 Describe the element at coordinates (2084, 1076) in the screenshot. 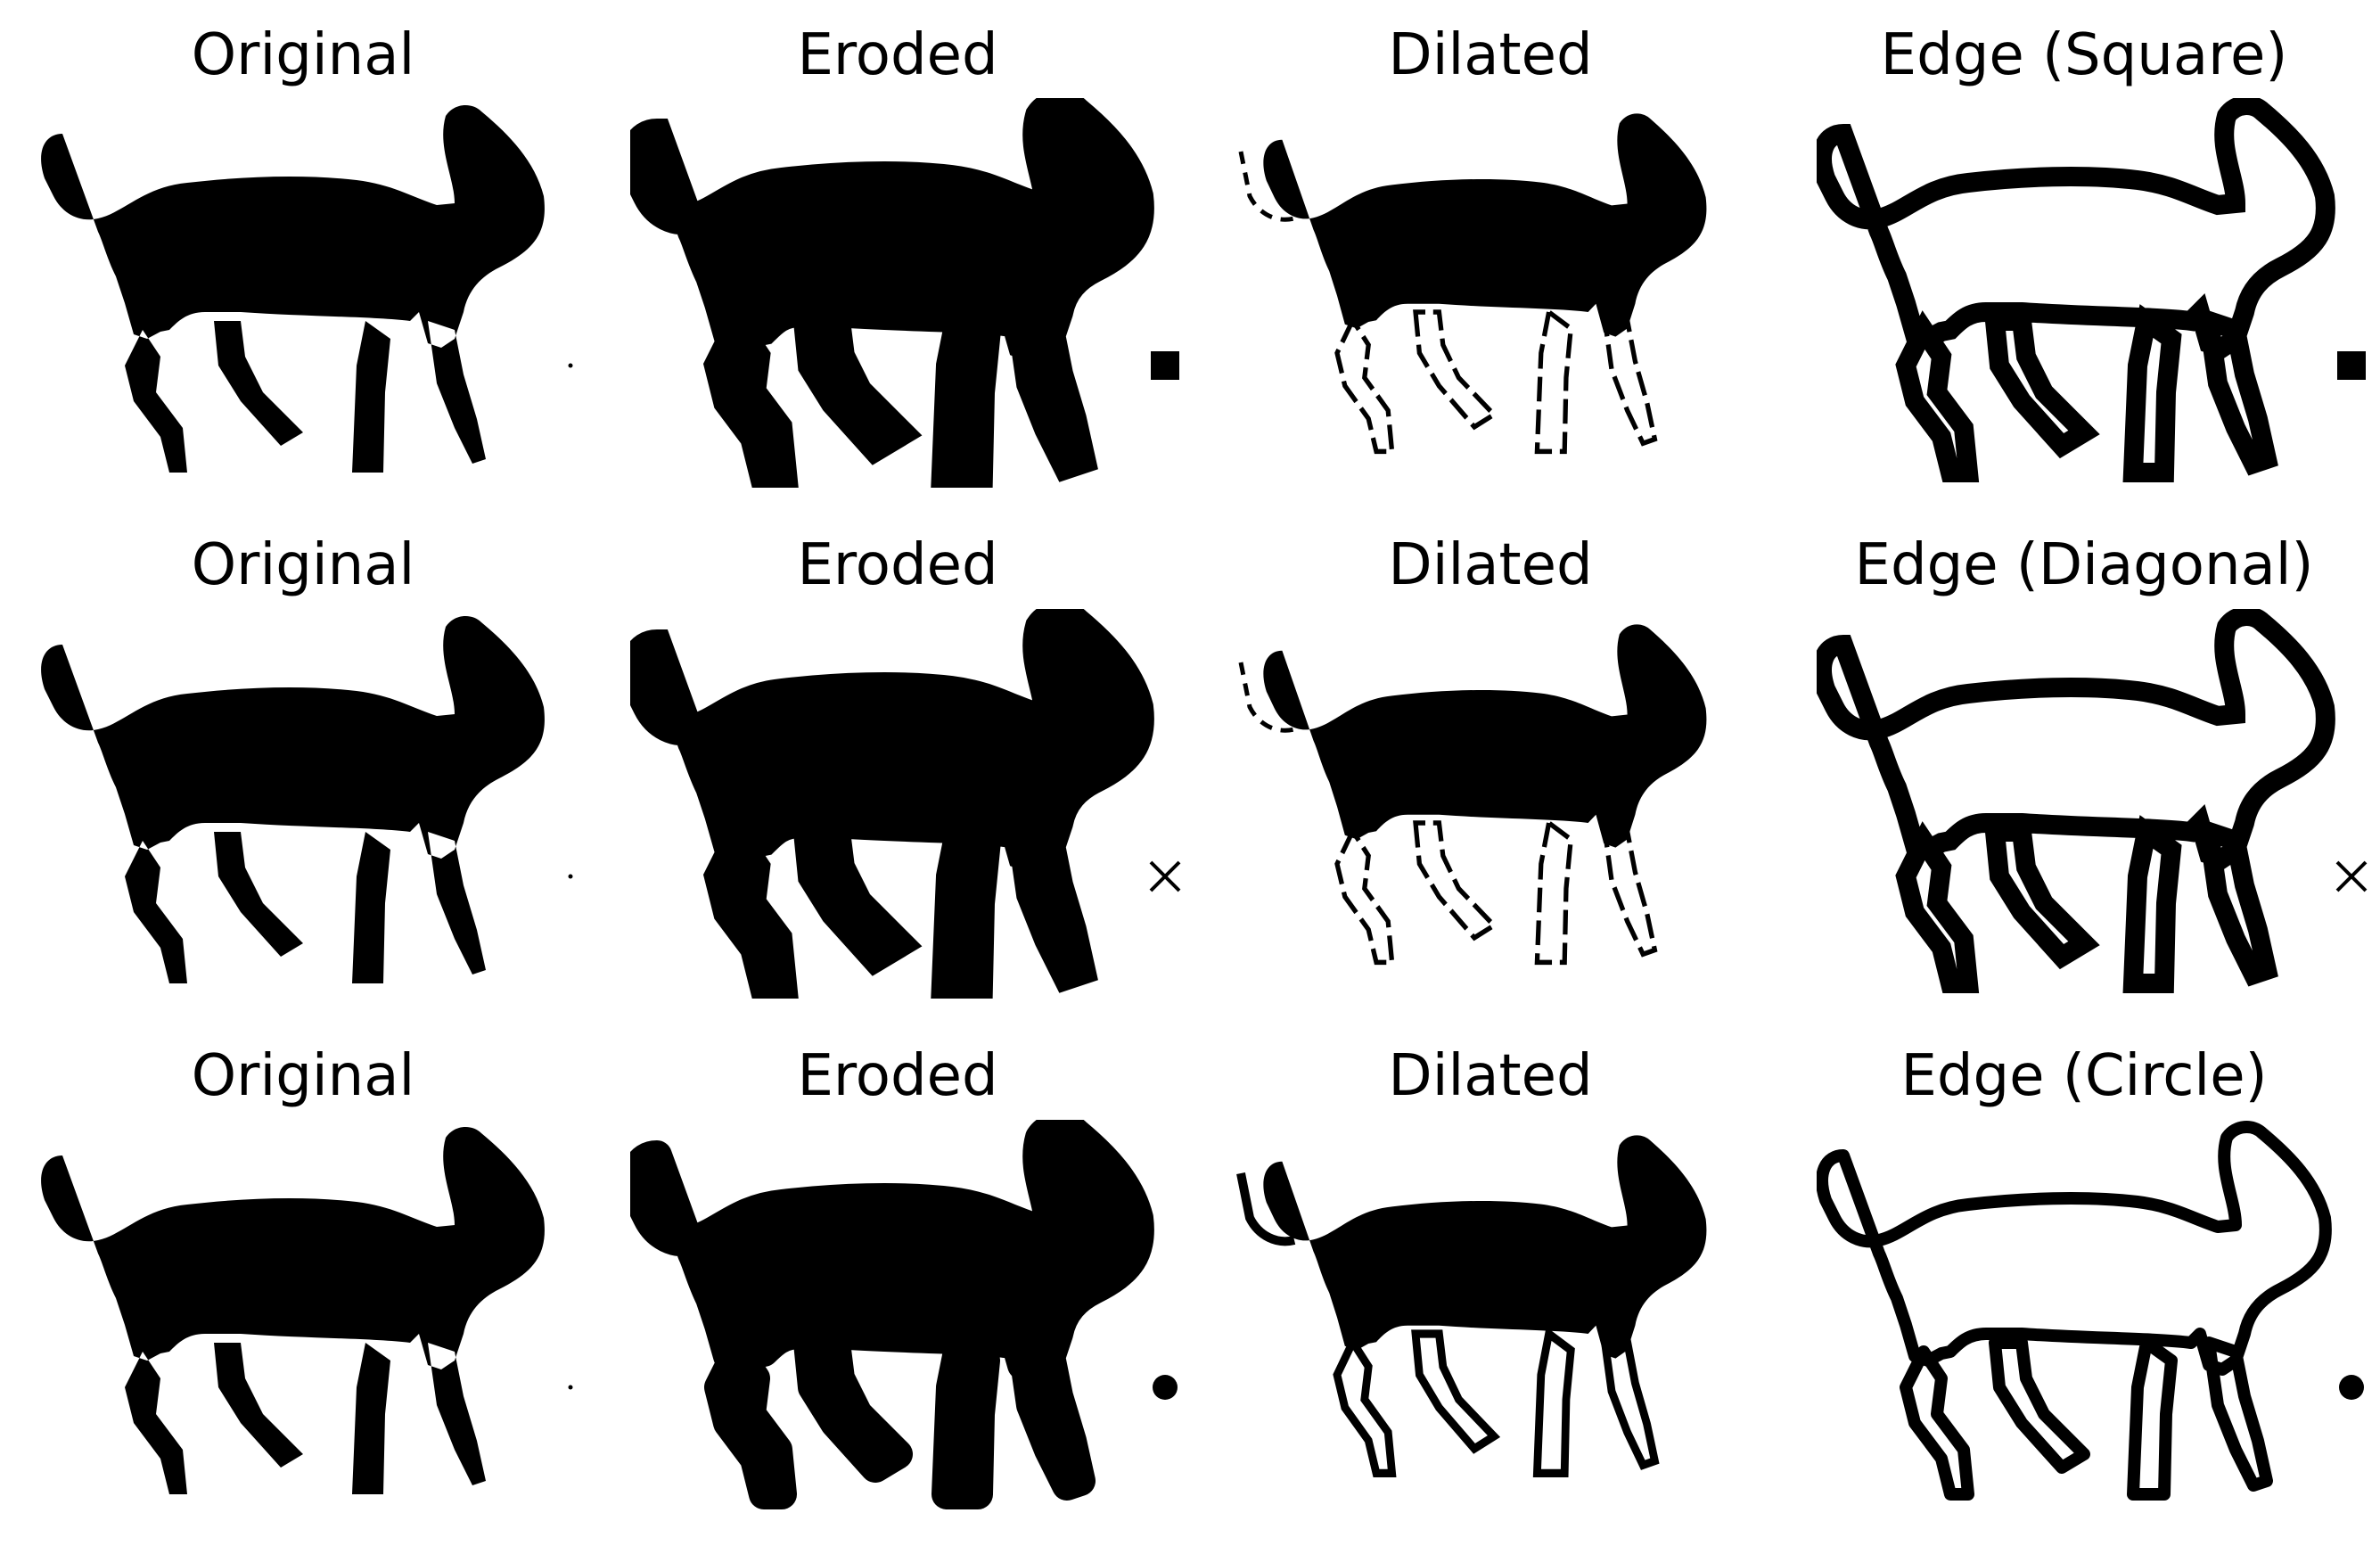

I see `panel-title: Edge (Circle)` at that location.